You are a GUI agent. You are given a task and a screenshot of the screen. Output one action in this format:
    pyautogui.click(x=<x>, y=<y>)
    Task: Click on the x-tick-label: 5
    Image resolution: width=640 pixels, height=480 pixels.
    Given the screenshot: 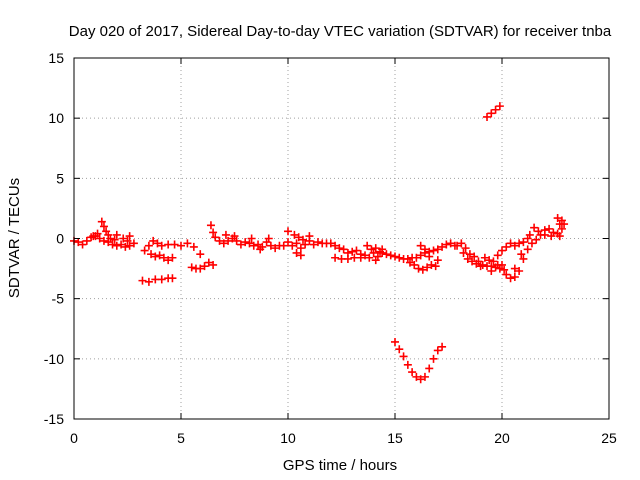 What is the action you would take?
    pyautogui.click(x=181, y=438)
    